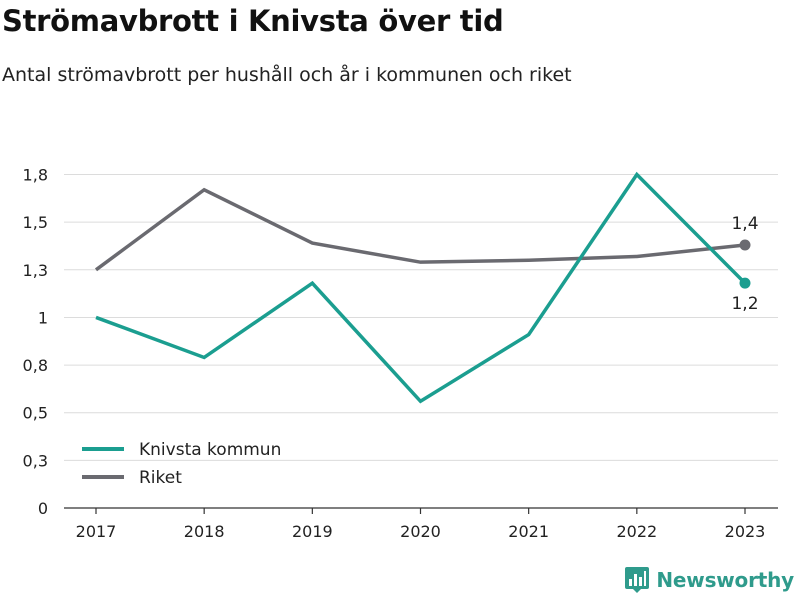 Image resolution: width=800 pixels, height=600 pixels. What do you see at coordinates (96, 531) in the screenshot?
I see `x-tick-label: 2017` at bounding box center [96, 531].